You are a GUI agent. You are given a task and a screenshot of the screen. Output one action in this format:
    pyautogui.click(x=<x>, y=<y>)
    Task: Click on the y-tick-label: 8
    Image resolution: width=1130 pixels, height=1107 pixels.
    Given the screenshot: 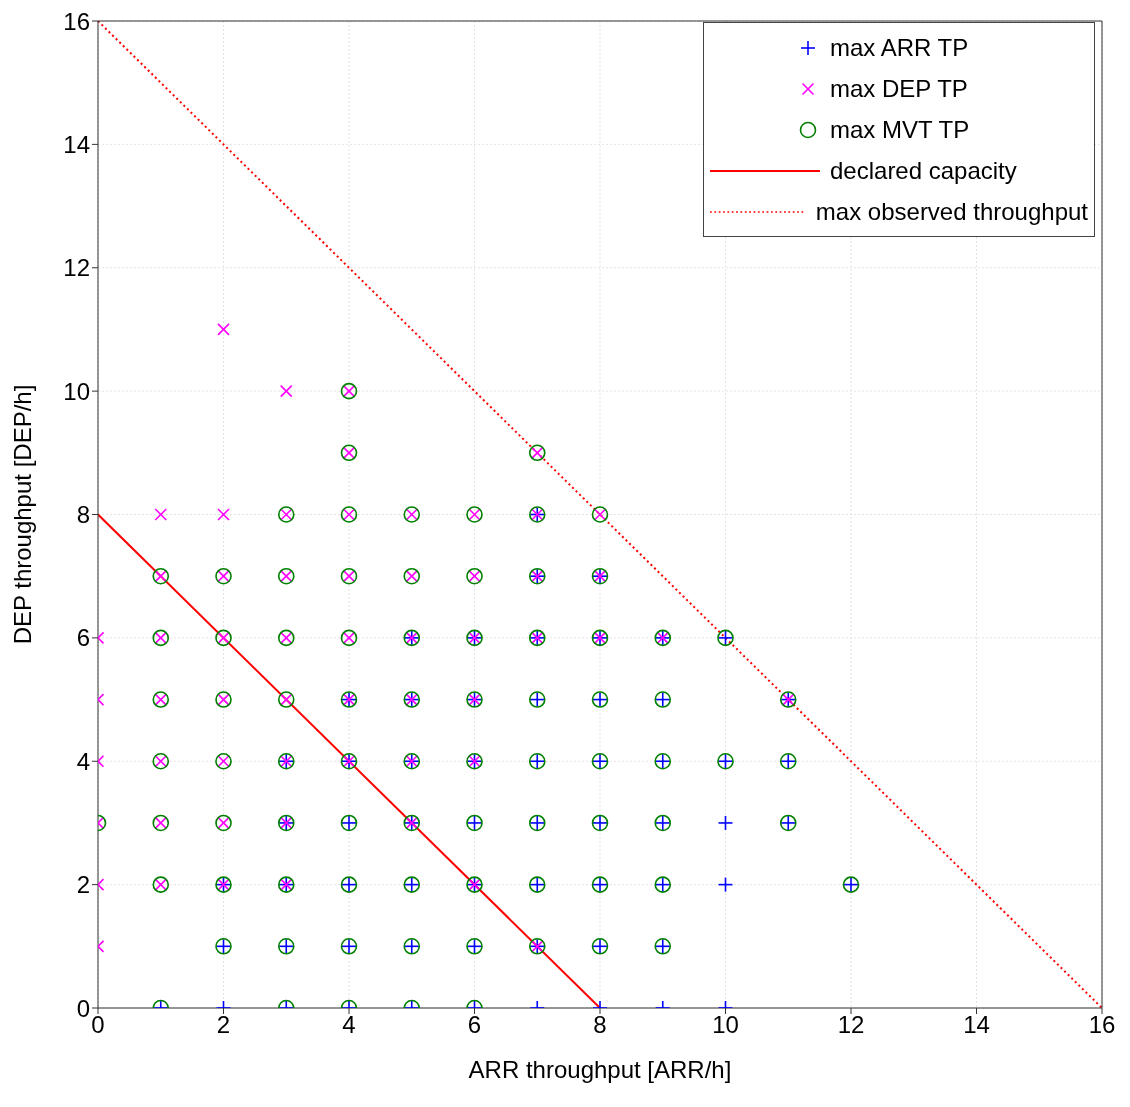 What is the action you would take?
    pyautogui.click(x=83, y=515)
    